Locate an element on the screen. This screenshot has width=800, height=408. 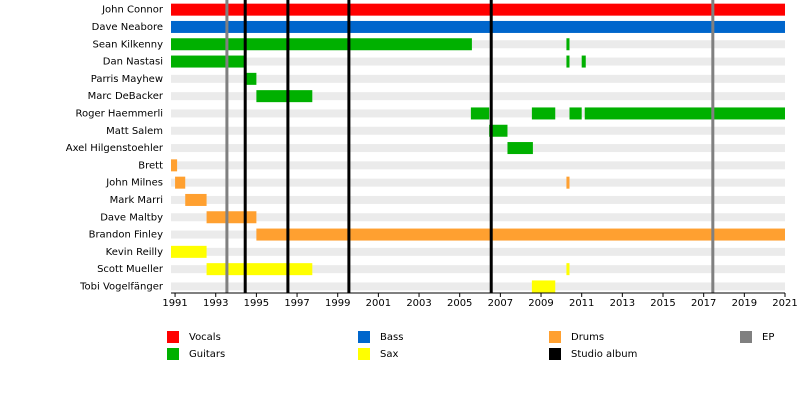
x-tick-label: 1993 is located at coordinates (215, 303).